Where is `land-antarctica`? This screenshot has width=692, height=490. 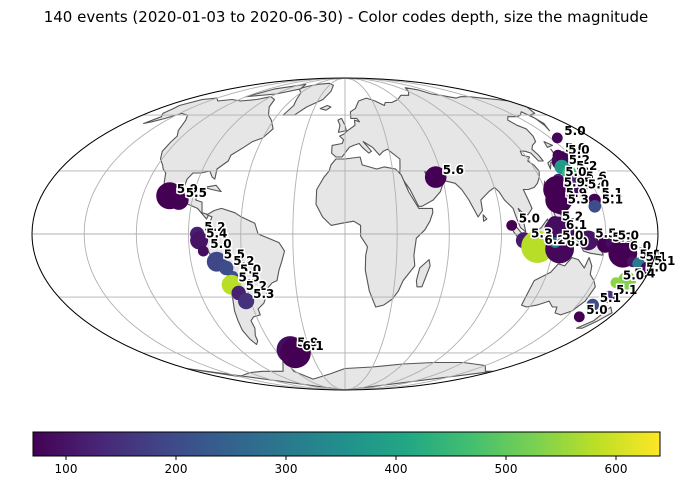 land-antarctica is located at coordinates (340, 374).